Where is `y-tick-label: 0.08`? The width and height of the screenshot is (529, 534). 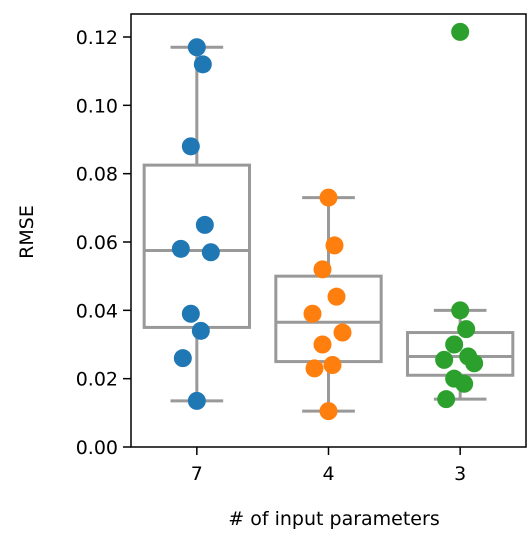 y-tick-label: 0.08 is located at coordinates (97, 175).